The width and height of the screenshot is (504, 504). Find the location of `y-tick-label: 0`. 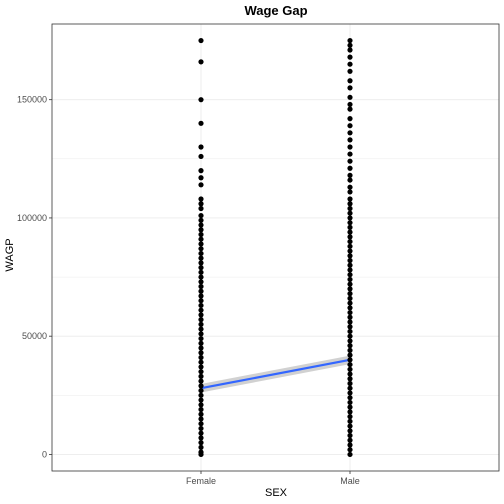

y-tick-label: 0 is located at coordinates (44, 454).